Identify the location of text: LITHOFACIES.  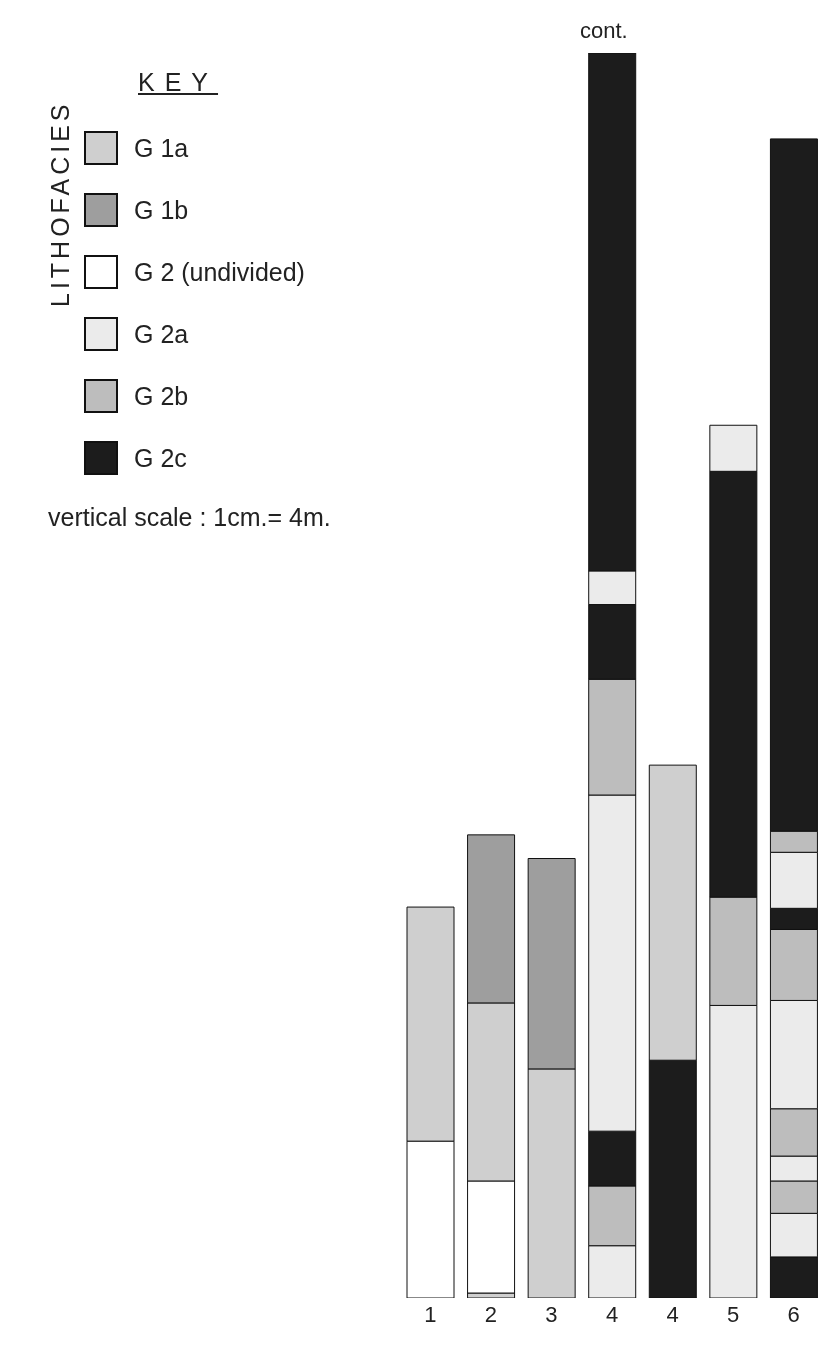
(60, 203).